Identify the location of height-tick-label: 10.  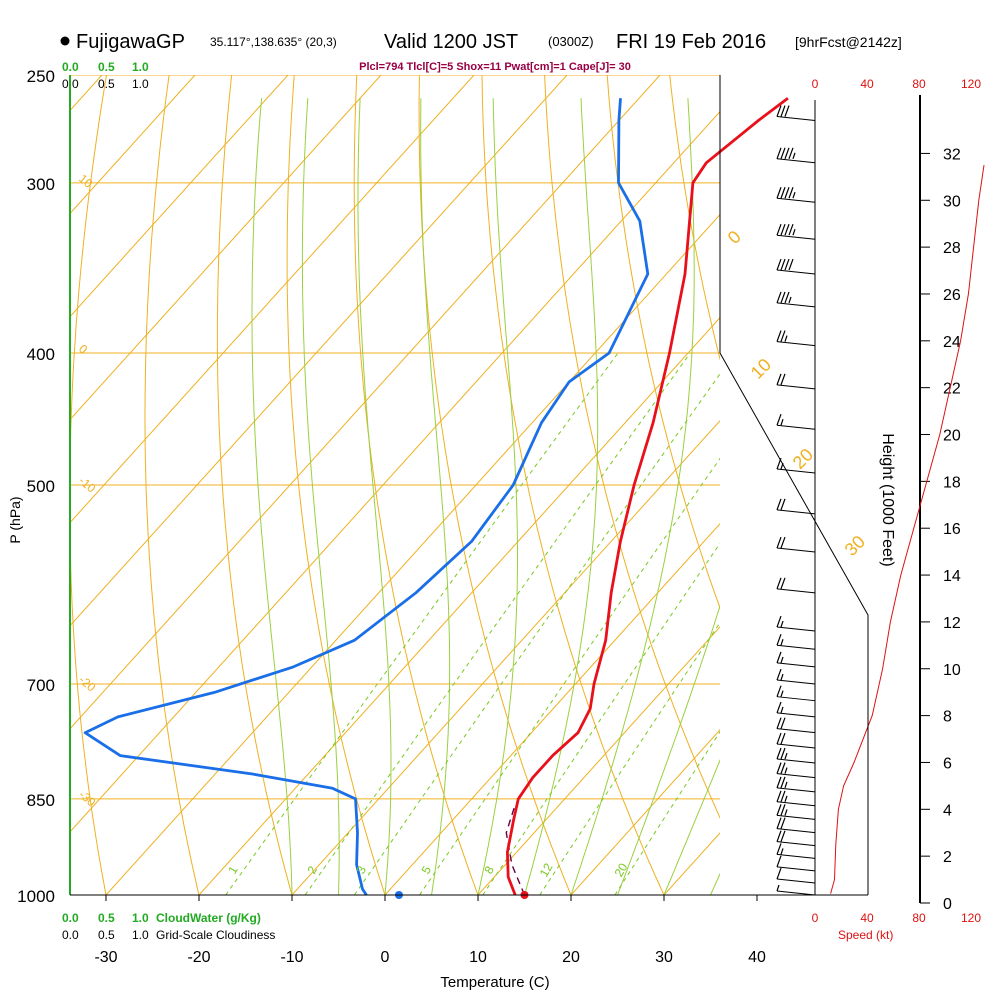
(952, 670).